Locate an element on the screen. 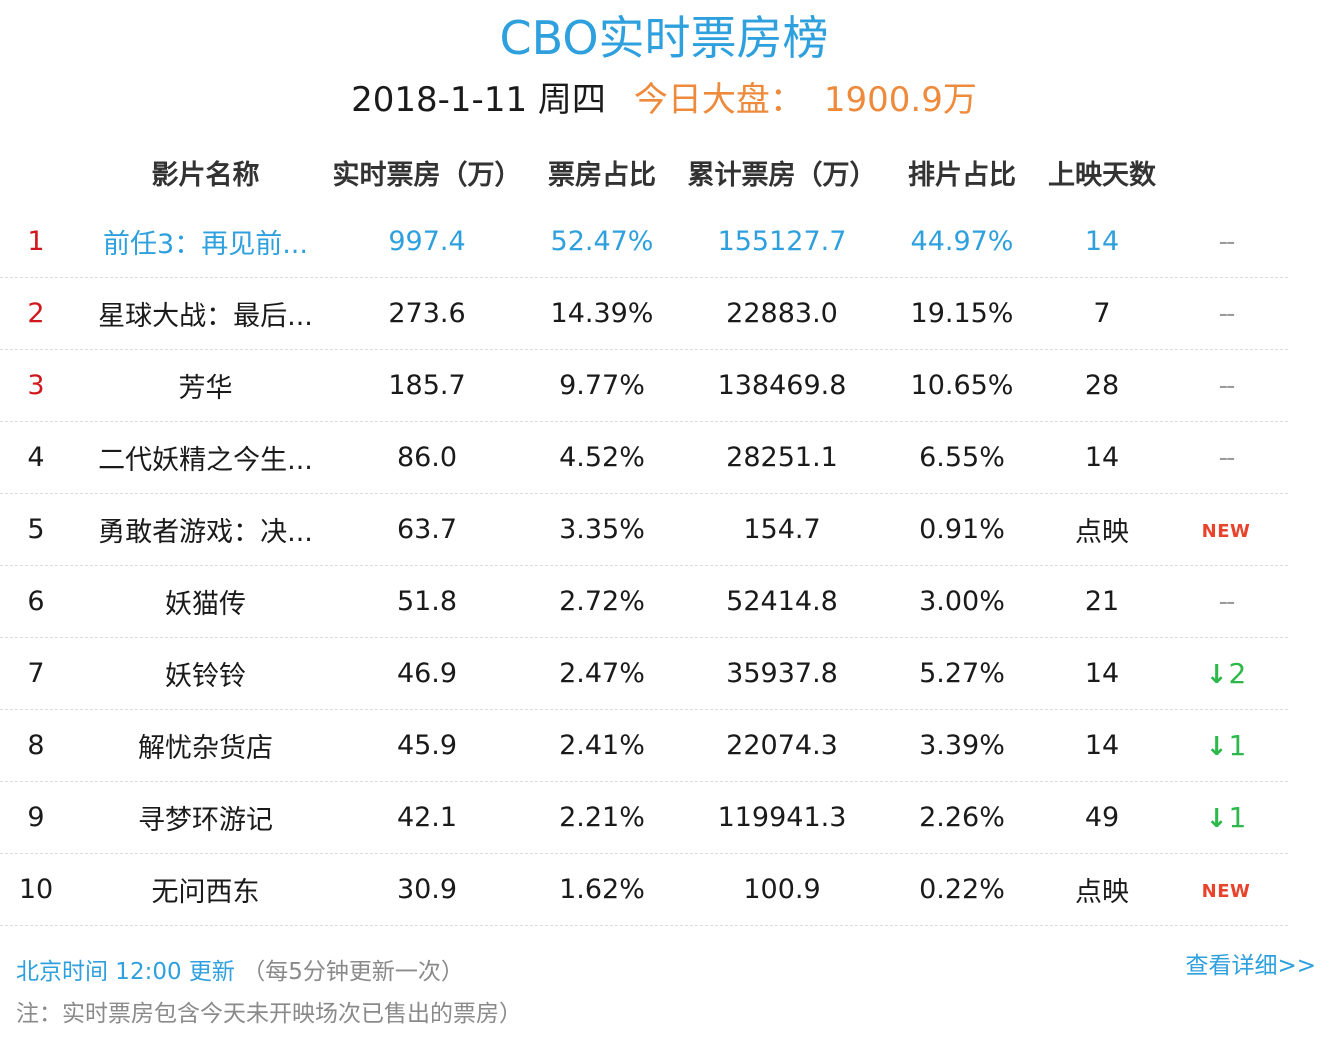 This screenshot has height=1038, width=1340. table-row: 5 勇敢者游戏：决... 63.7 3.35% 154.7 0.91% 点映 NEW is located at coordinates (644, 530).